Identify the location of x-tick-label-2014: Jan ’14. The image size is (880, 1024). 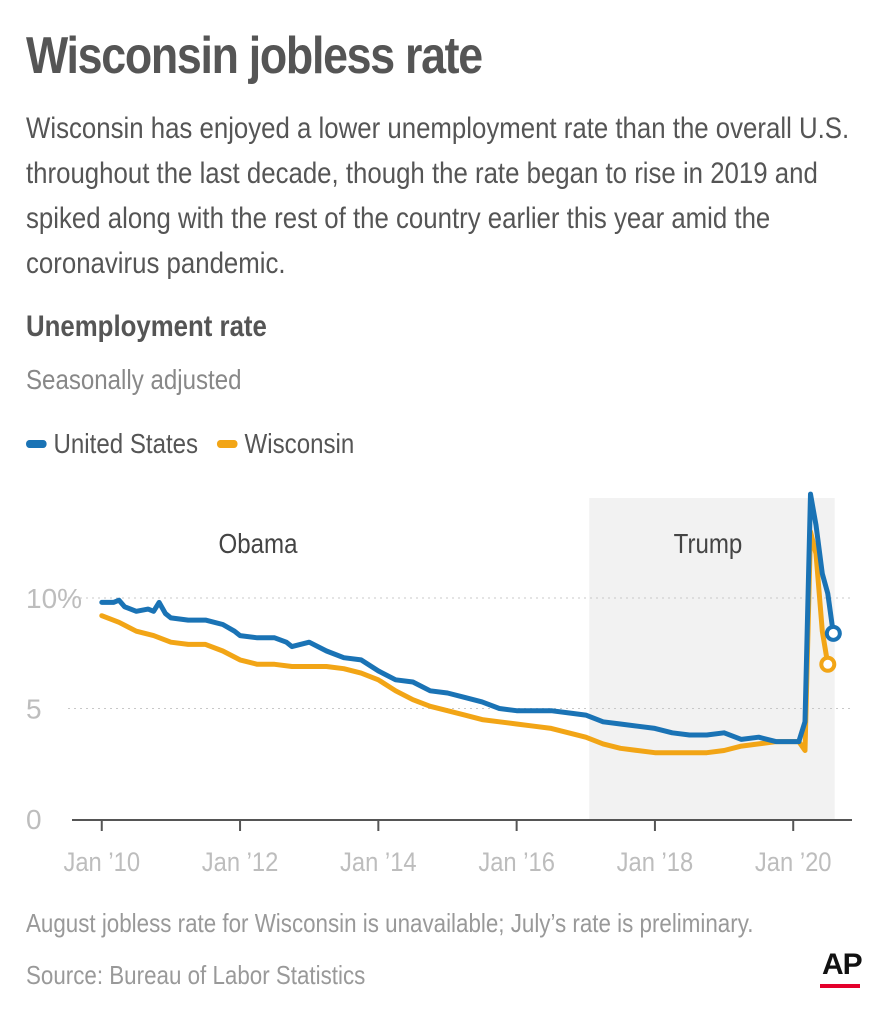
(378, 863).